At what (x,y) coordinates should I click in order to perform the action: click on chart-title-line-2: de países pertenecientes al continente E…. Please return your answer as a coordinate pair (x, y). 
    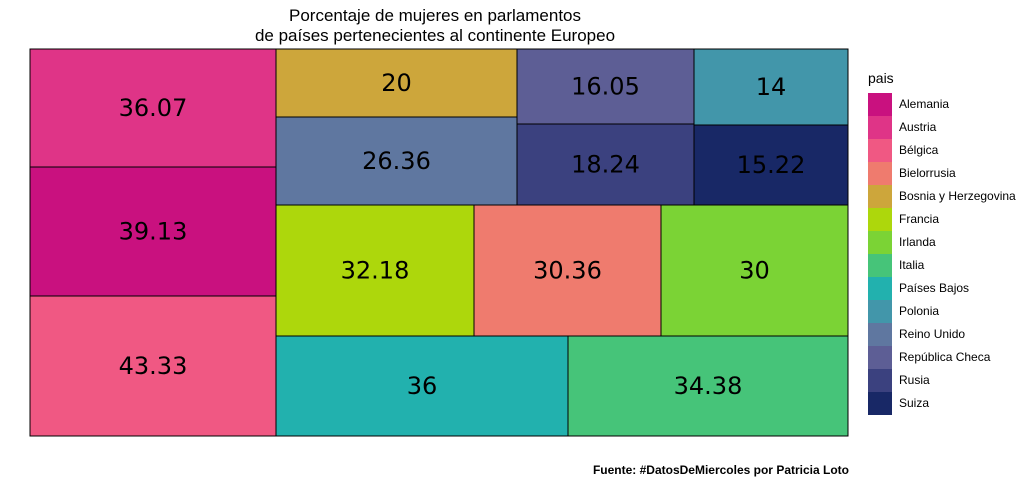
    Looking at the image, I should click on (435, 35).